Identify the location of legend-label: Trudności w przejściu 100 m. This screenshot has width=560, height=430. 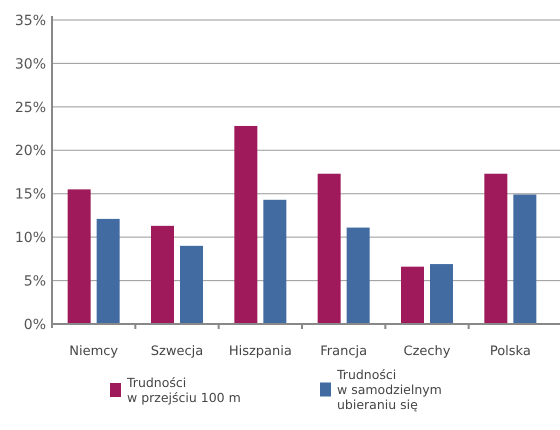
(183, 390).